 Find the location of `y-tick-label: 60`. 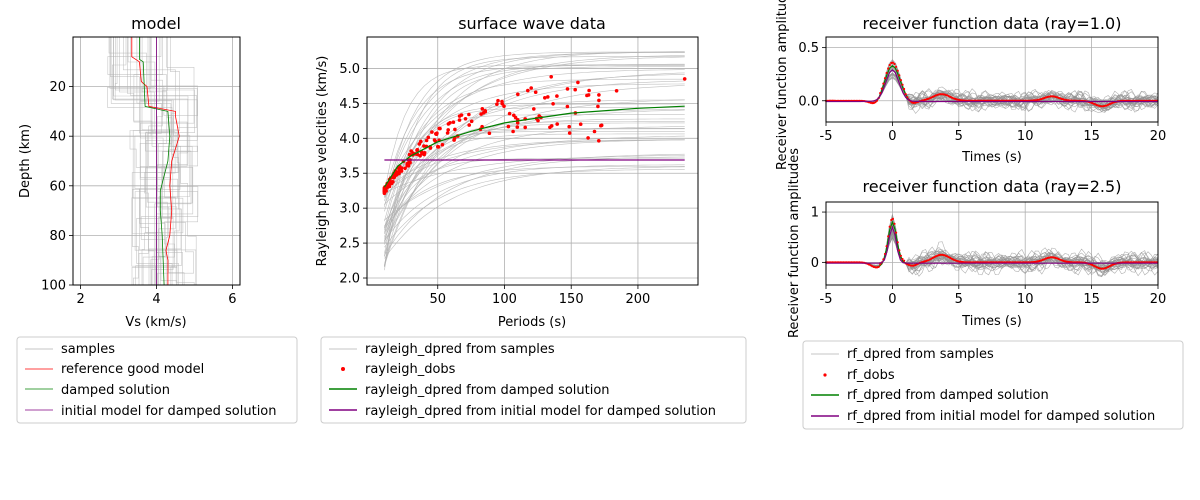

y-tick-label: 60 is located at coordinates (57, 186).